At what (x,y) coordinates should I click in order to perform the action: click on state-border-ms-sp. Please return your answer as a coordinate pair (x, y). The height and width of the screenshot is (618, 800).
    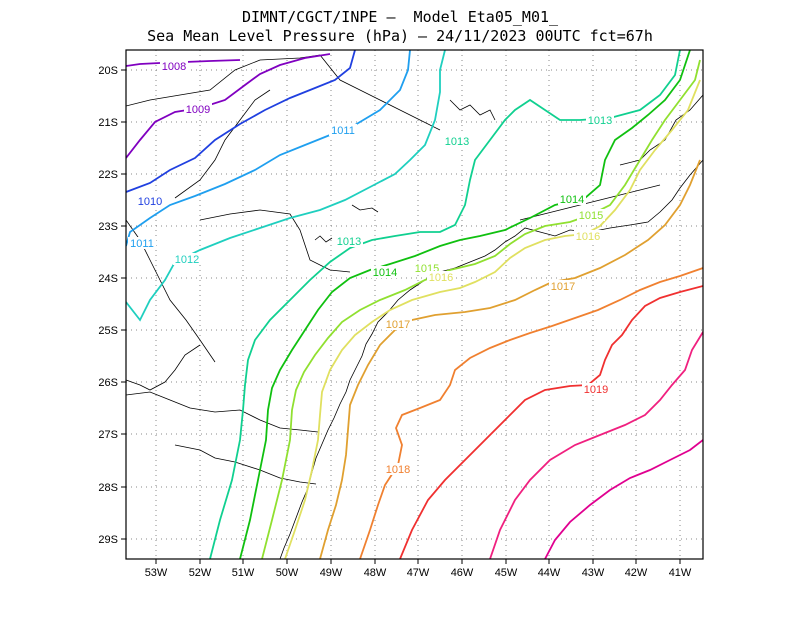
    Looking at the image, I should click on (222, 144).